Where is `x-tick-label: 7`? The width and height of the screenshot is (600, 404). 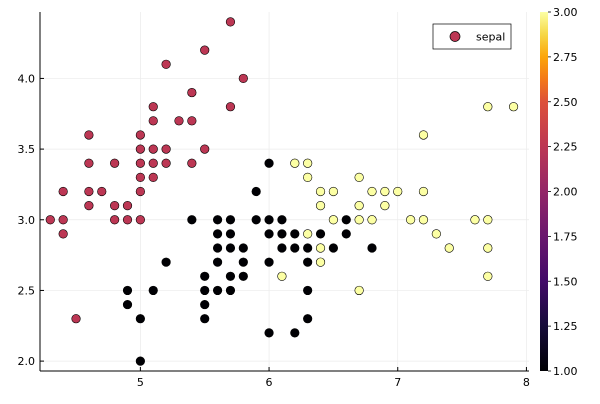 x-tick-label: 7 is located at coordinates (397, 382).